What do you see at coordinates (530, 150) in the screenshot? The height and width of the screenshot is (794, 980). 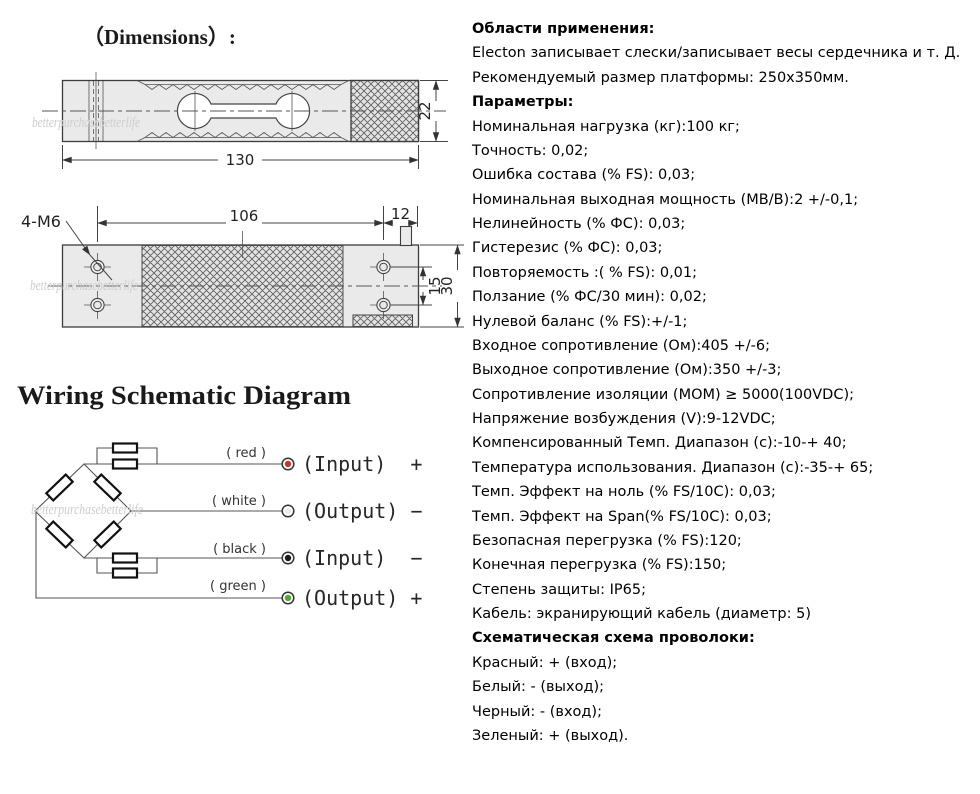 I see `spec-line: Точность: 0,02;` at bounding box center [530, 150].